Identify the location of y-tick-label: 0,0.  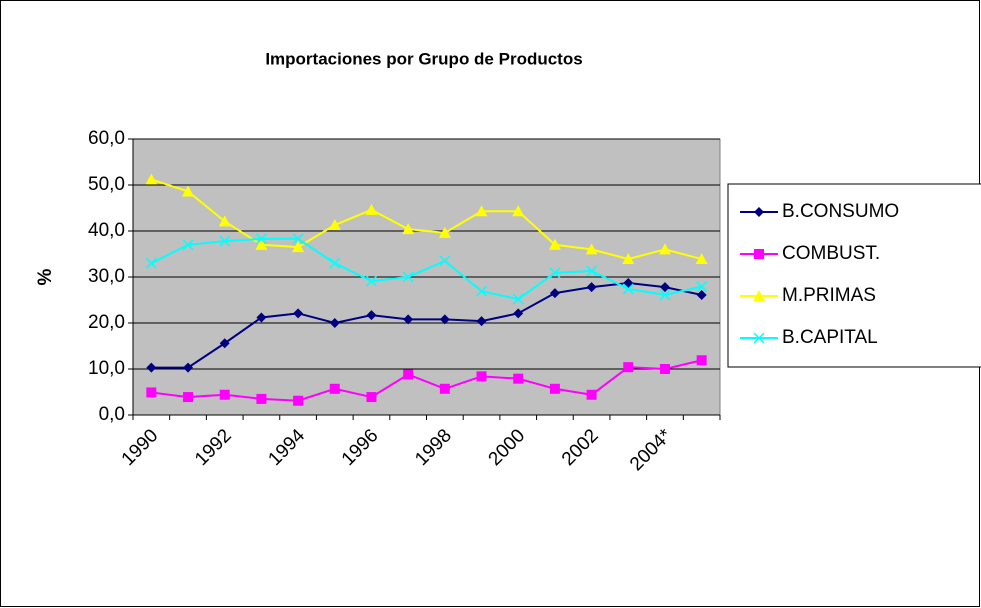
(112, 414).